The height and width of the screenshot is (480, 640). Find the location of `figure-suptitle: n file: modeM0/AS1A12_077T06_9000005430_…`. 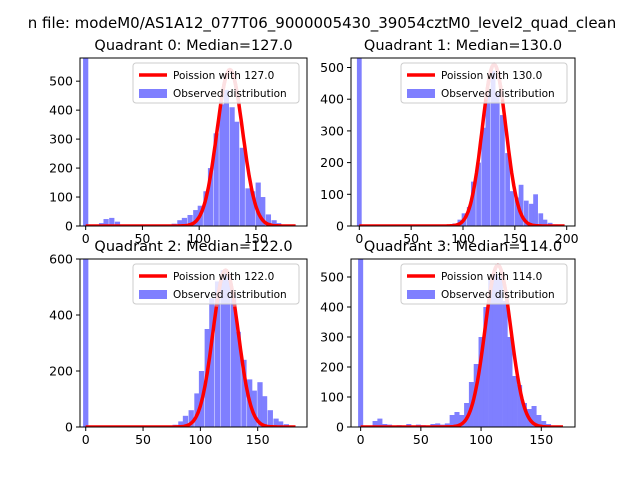

figure-suptitle: n file: modeM0/AS1A12_077T06_9000005430_… is located at coordinates (322, 23).